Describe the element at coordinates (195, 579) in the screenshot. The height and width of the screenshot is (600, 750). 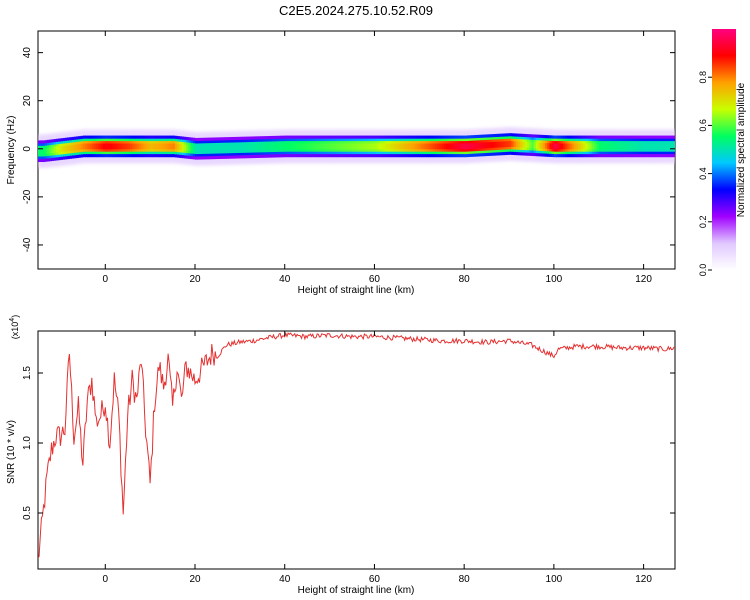
I see `x-tick-label: 20` at that location.